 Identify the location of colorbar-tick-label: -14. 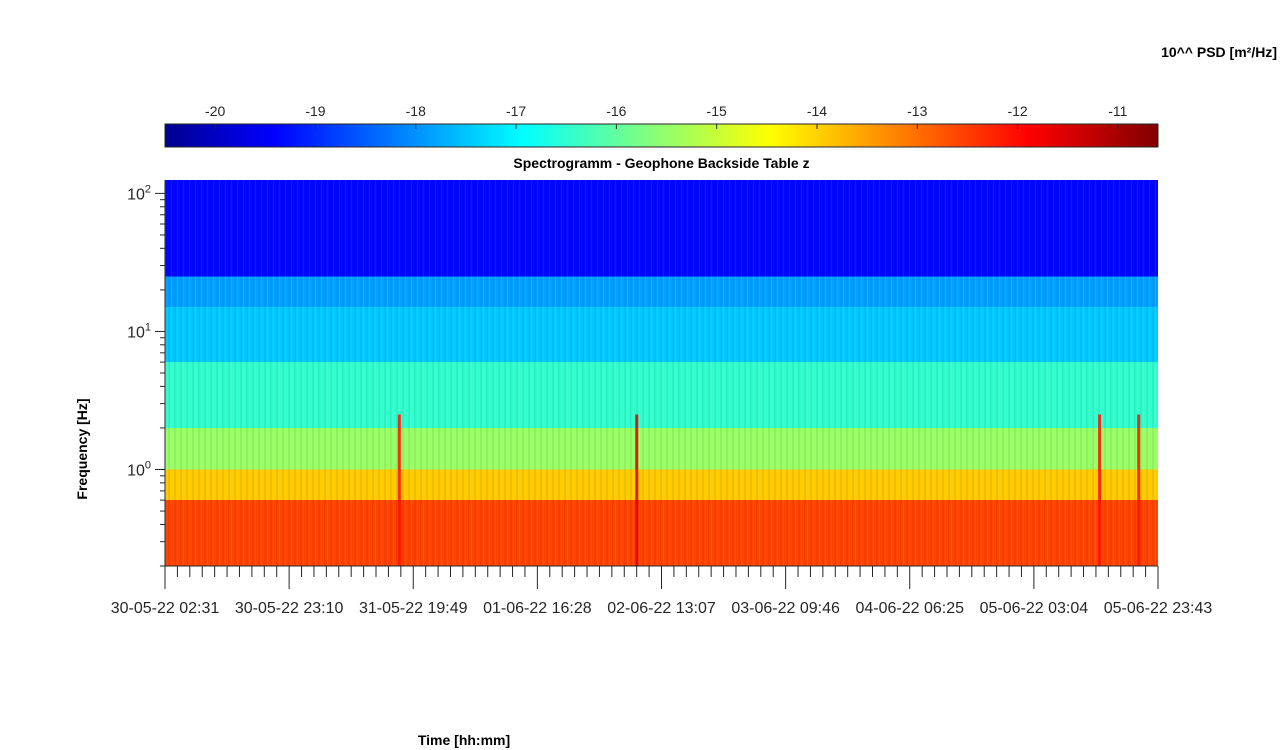
(817, 111).